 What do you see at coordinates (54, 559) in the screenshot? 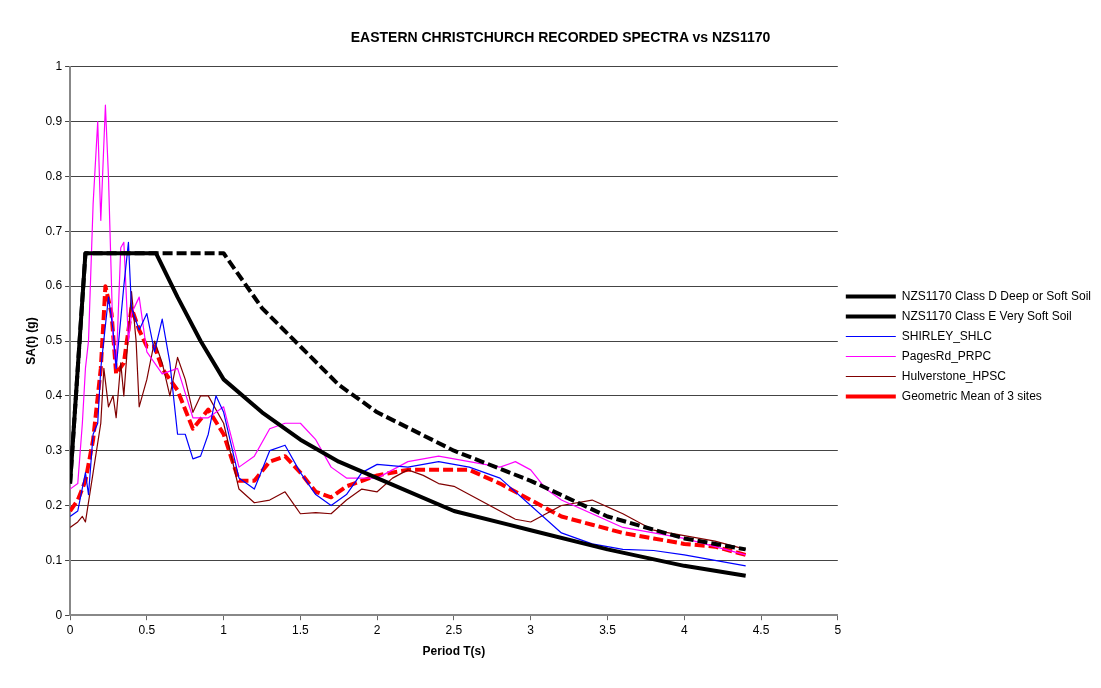
I see `y-tick-label: 0.1` at bounding box center [54, 559].